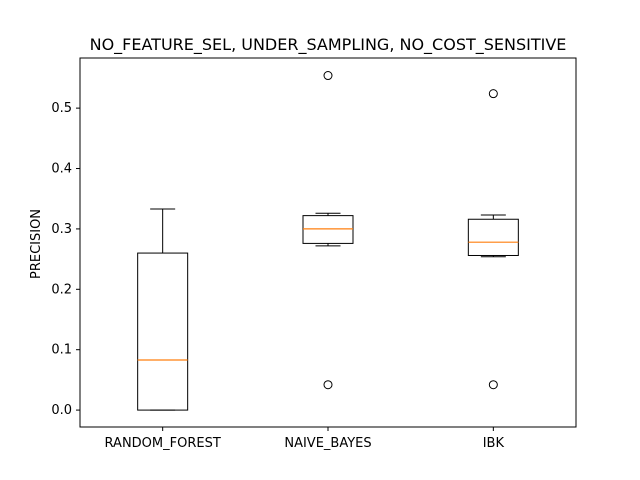 The image size is (640, 480). I want to click on y-tick-label: 0.0, so click(61, 410).